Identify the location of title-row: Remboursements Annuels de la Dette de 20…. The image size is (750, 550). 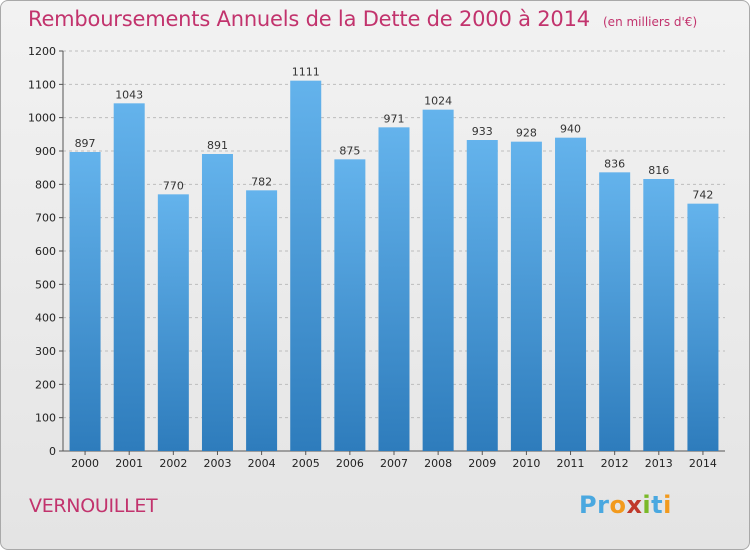
(362, 19).